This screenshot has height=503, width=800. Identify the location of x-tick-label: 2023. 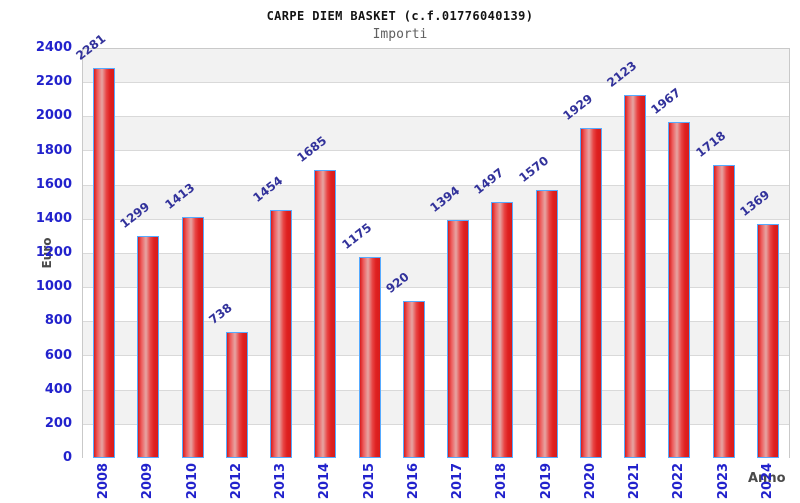
(723, 481).